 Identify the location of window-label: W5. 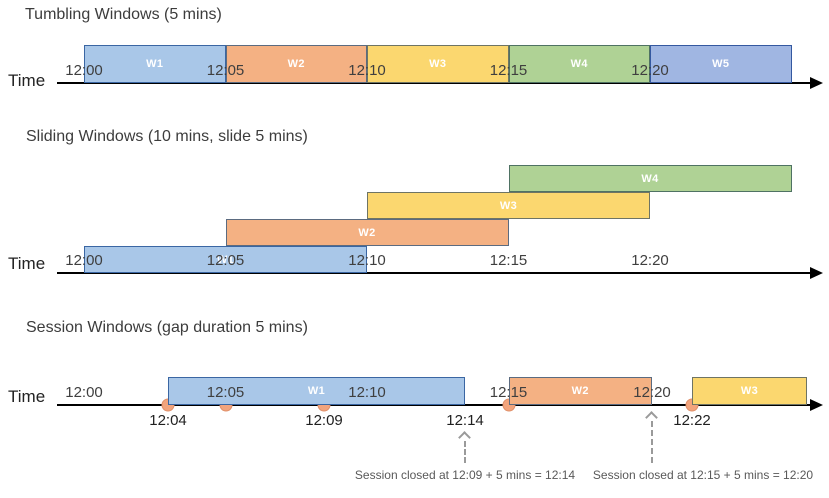
(721, 64).